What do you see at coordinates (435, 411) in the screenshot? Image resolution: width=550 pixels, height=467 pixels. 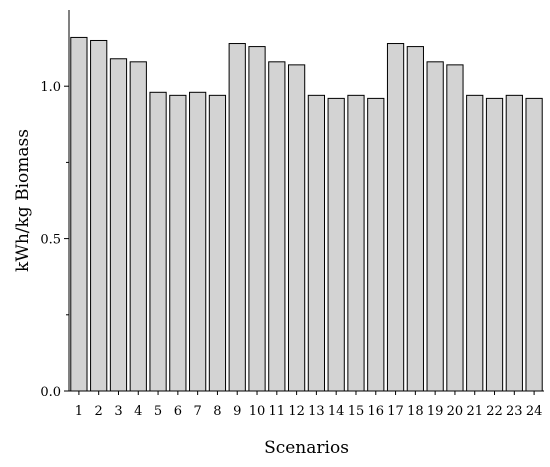 I see `x-tick-label: 19` at bounding box center [435, 411].